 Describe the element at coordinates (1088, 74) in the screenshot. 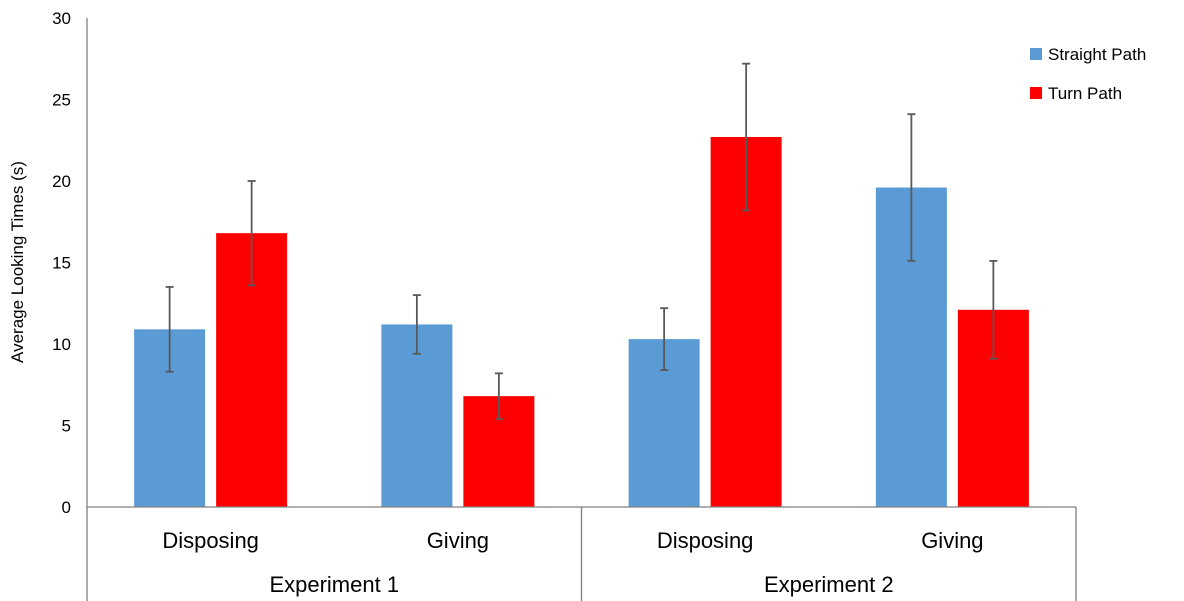

I see `legend: Straight Path Turn Path` at that location.